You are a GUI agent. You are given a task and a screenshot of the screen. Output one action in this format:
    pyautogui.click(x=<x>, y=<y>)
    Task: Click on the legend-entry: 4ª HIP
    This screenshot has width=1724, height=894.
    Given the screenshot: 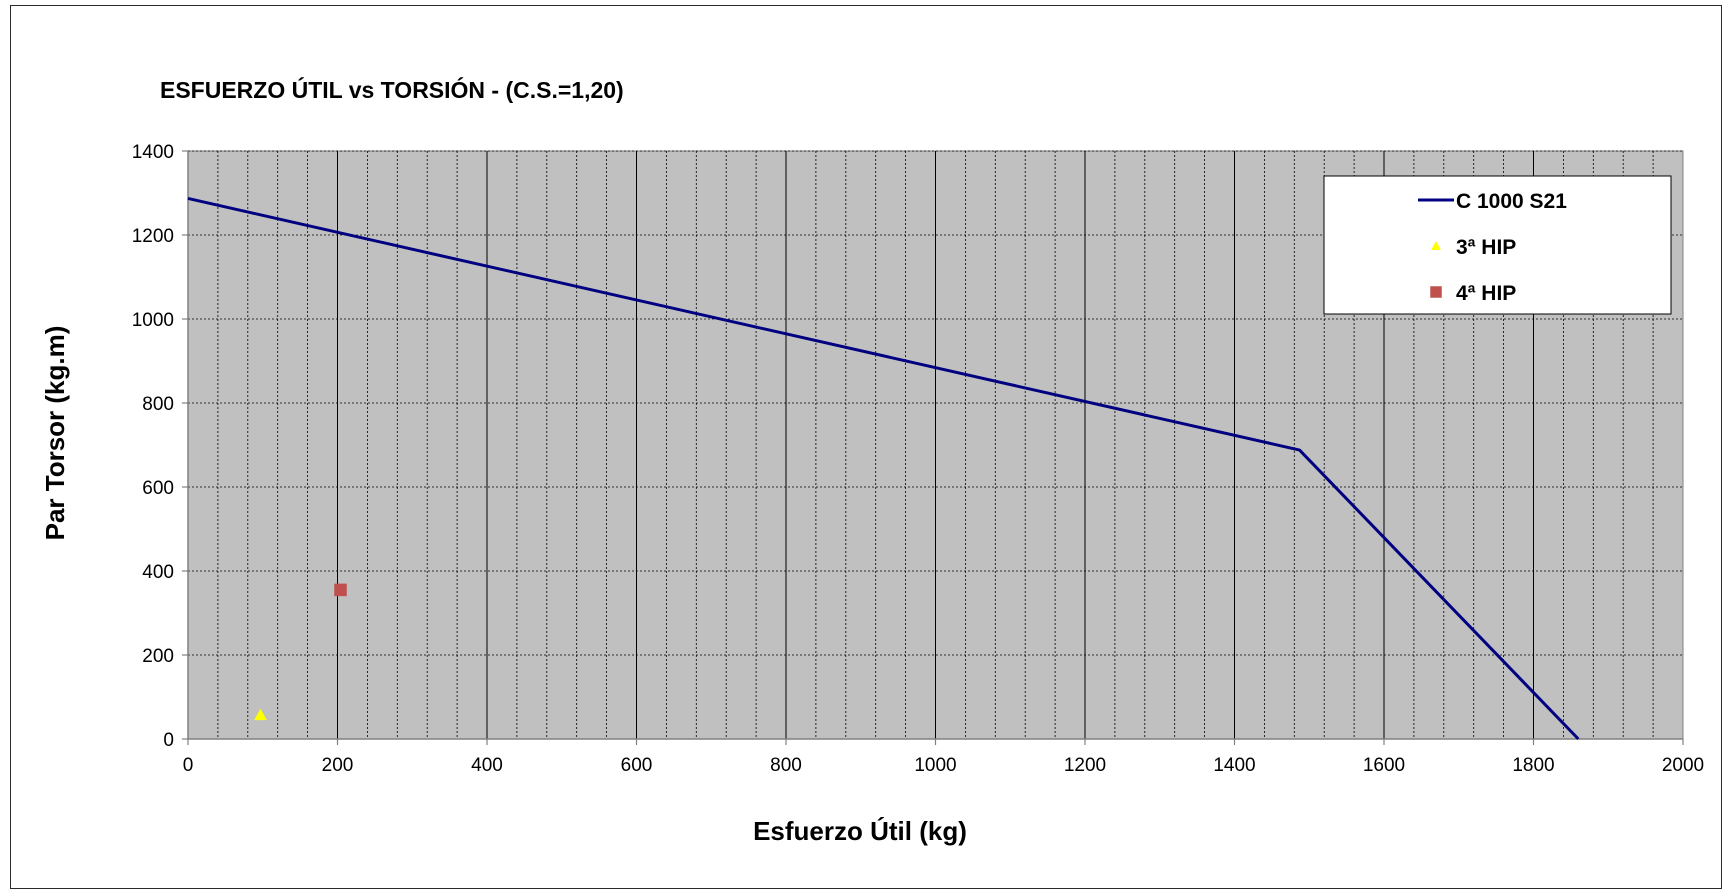 What is the action you would take?
    pyautogui.click(x=1473, y=293)
    